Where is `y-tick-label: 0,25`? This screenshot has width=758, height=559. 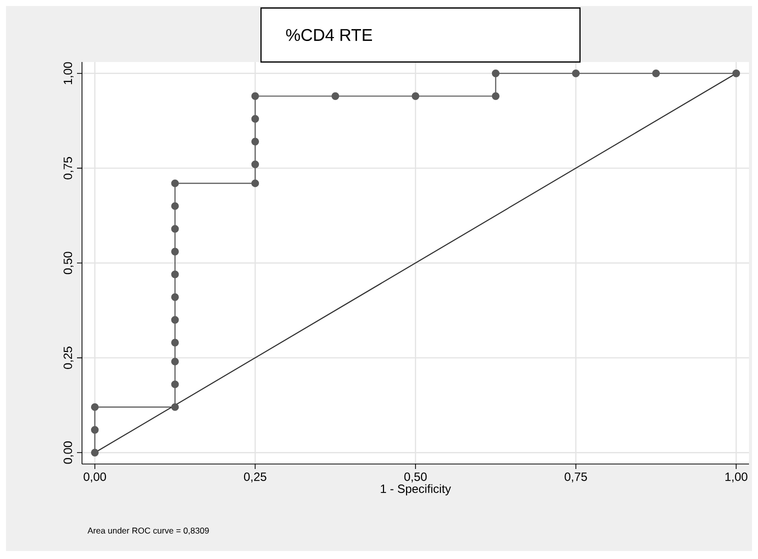 y-tick-label: 0,25 is located at coordinates (69, 357).